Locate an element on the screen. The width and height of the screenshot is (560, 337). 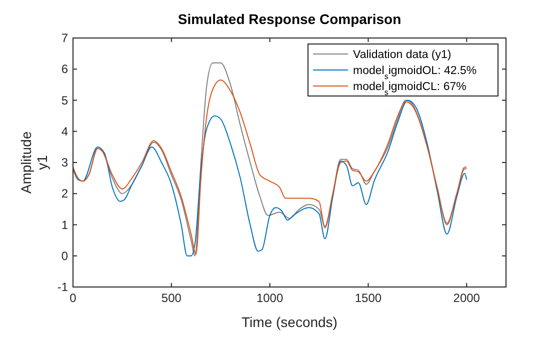
legend-label: model$_{s}$igmoidOL: 42.5% is located at coordinates (415, 72).